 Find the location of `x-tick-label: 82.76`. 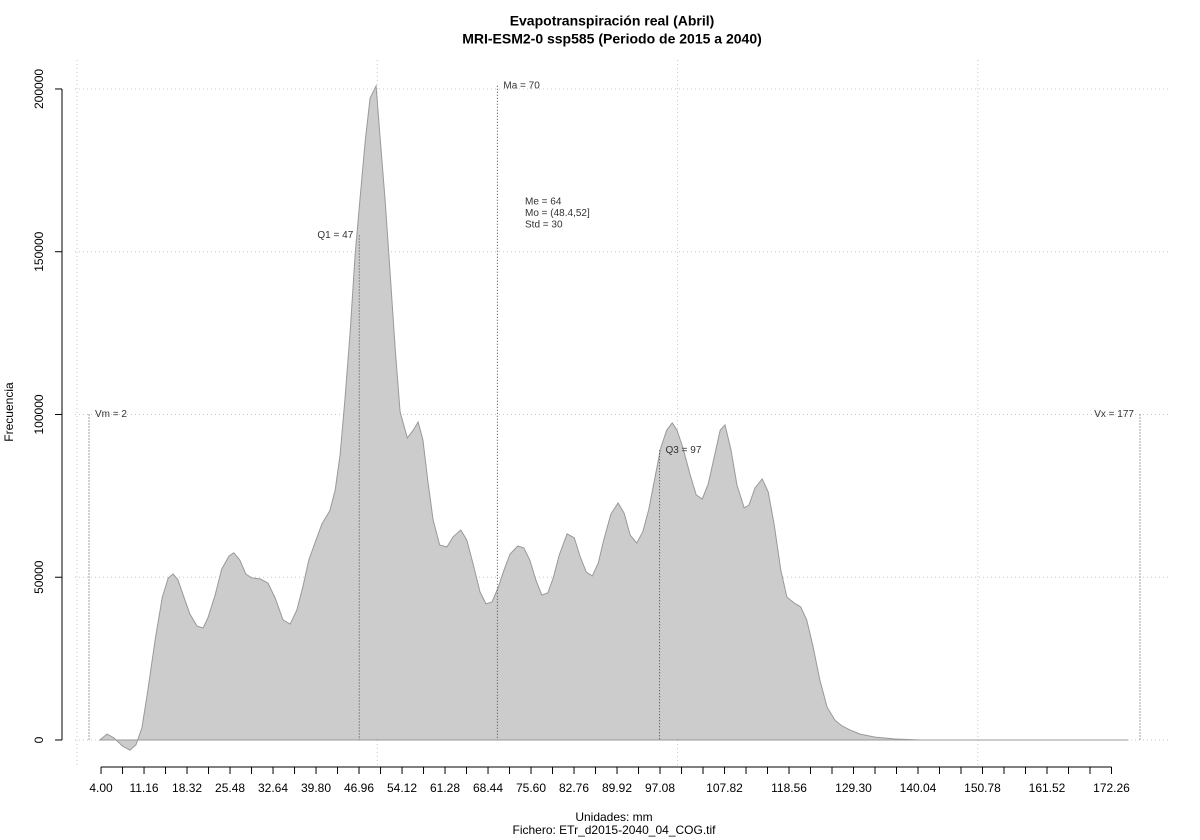

x-tick-label: 82.76 is located at coordinates (574, 788).